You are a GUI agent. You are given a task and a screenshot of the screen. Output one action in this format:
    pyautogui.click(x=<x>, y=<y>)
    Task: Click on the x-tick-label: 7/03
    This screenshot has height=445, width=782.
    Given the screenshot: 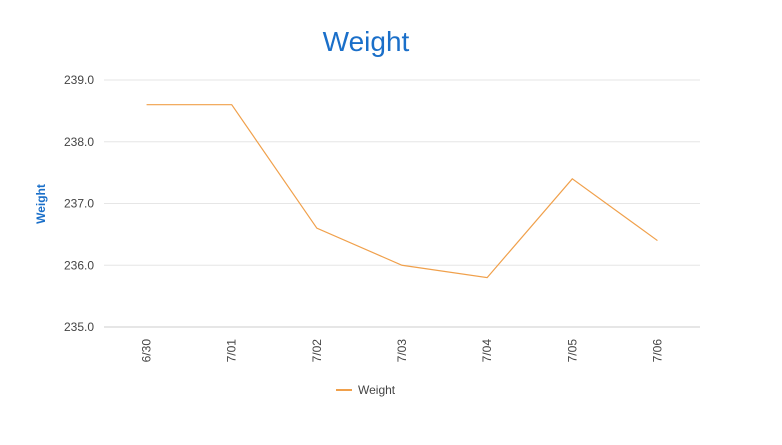 What is the action you would take?
    pyautogui.click(x=402, y=351)
    